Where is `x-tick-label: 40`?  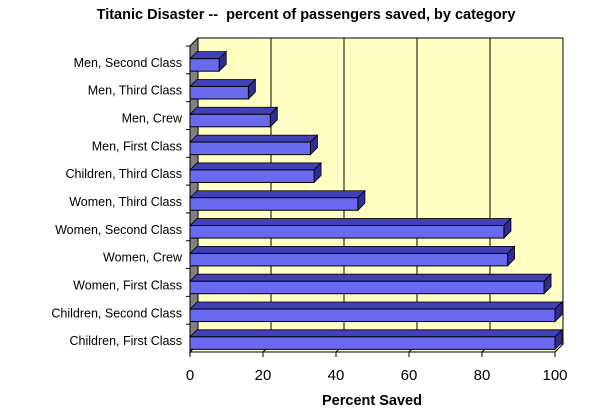 x-tick-label: 40 is located at coordinates (336, 375).